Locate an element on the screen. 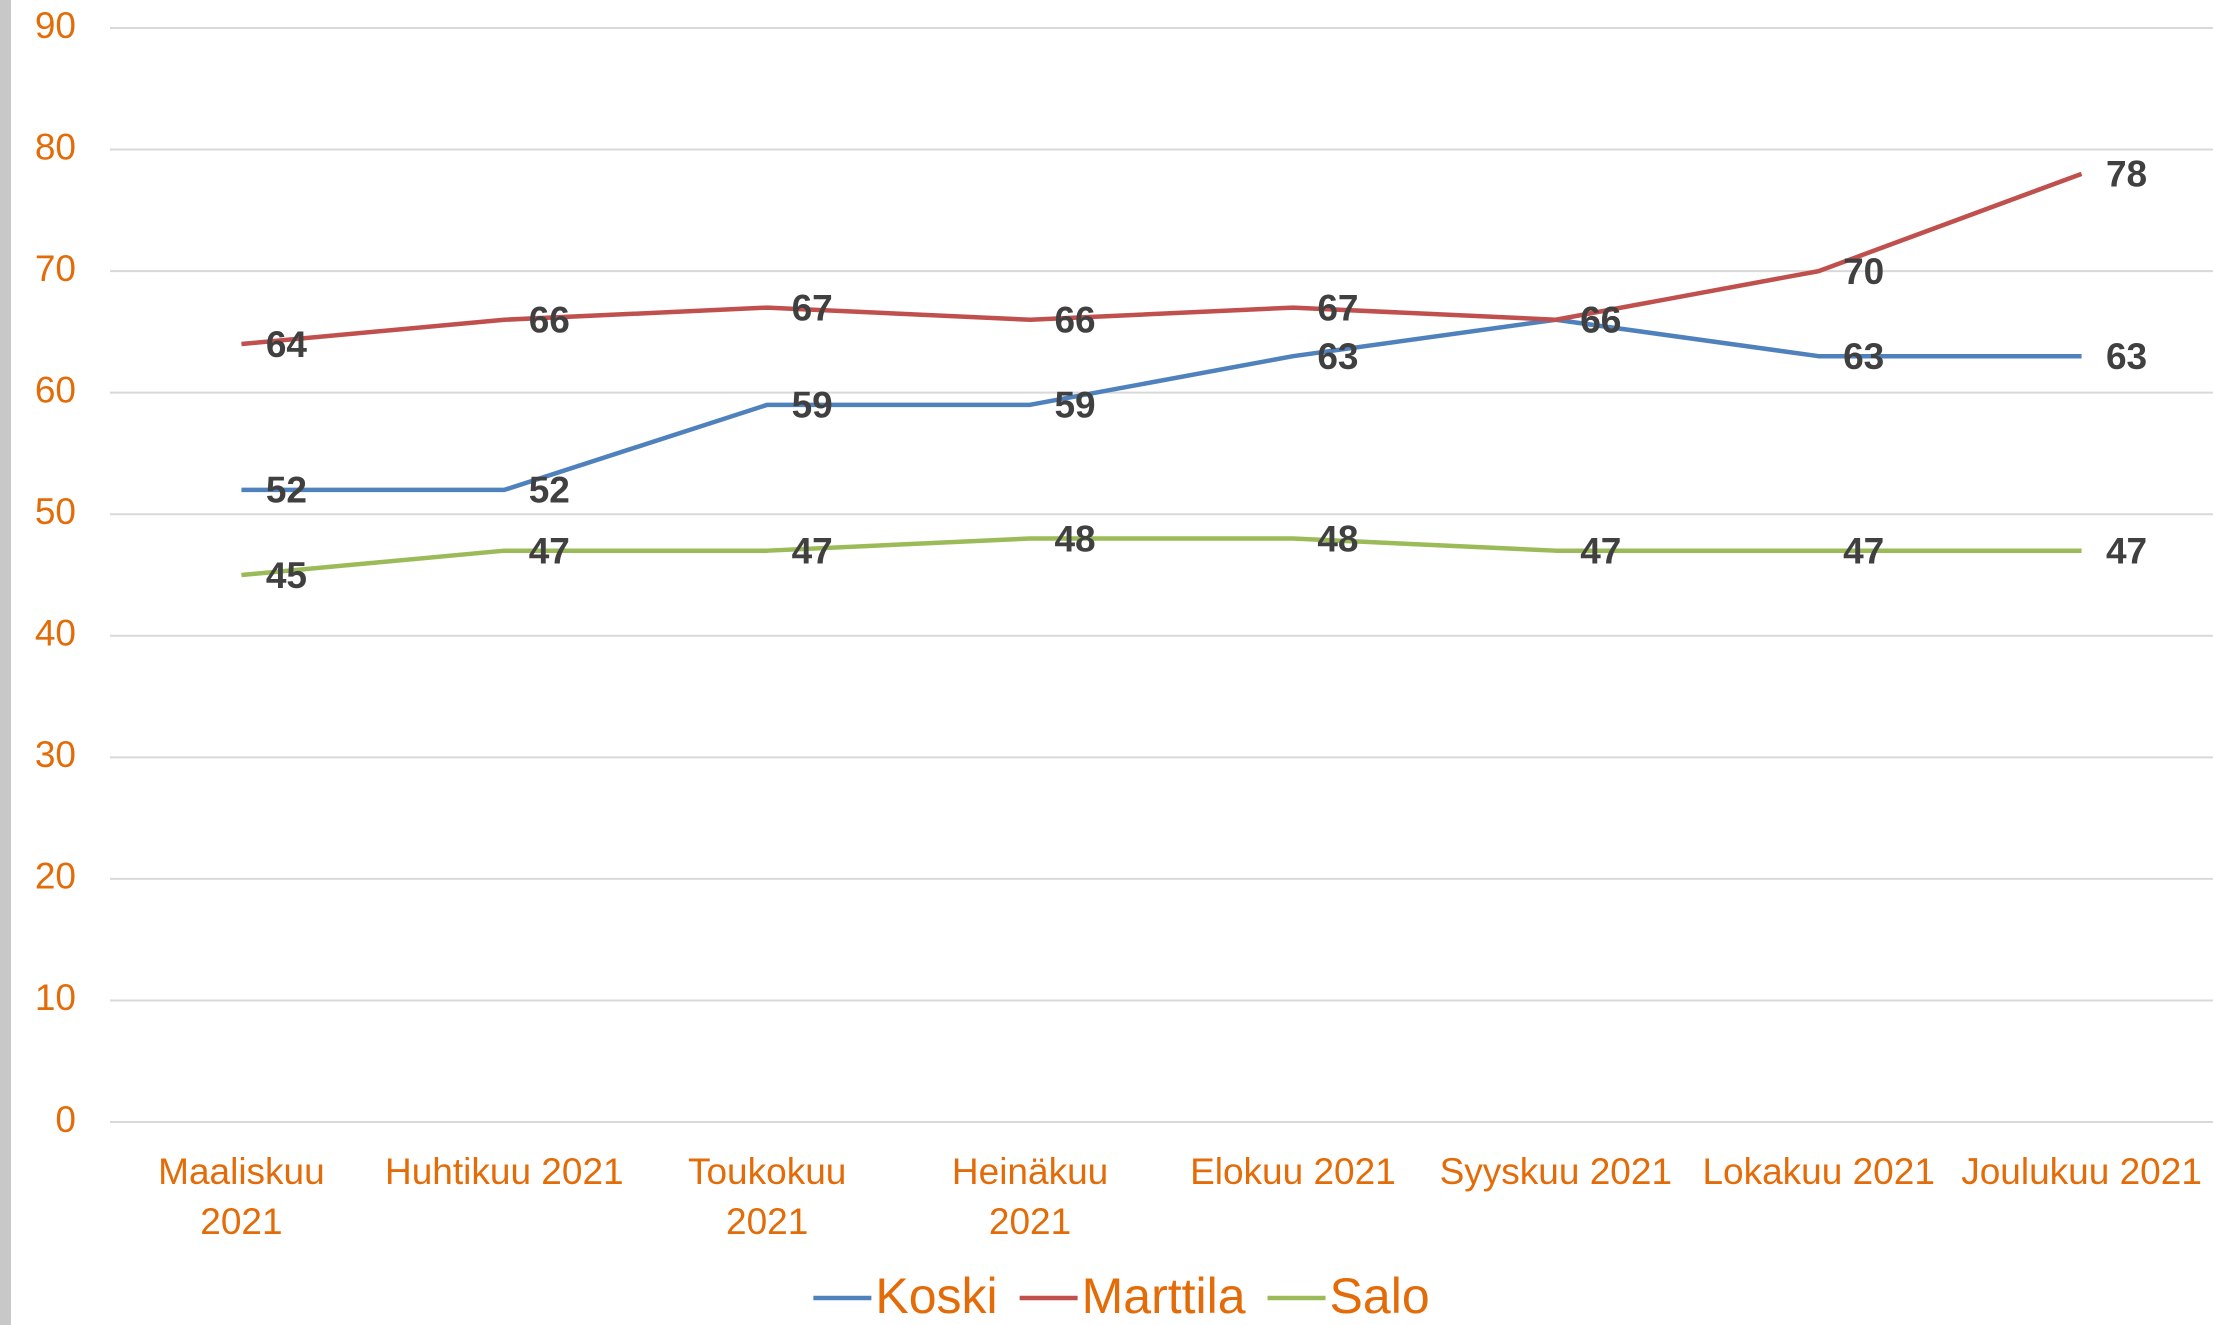 This screenshot has width=2213, height=1325. y-tick-label: 30 is located at coordinates (55, 754).